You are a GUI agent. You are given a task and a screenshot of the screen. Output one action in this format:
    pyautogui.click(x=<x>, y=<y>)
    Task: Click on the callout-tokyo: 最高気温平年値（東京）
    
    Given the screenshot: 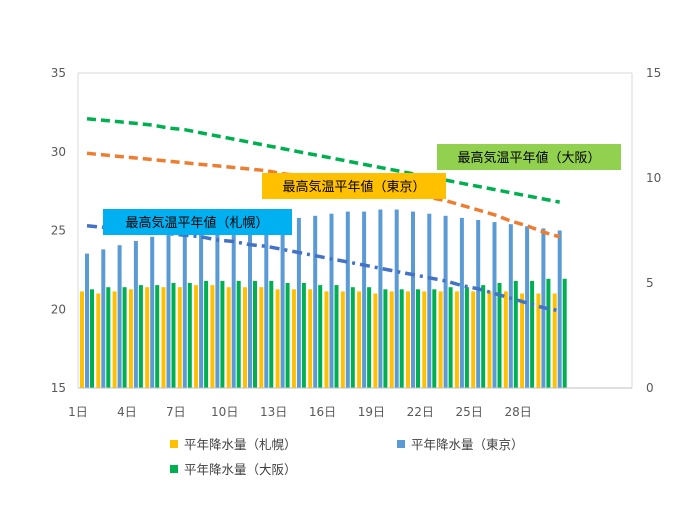 What is the action you would take?
    pyautogui.click(x=354, y=186)
    